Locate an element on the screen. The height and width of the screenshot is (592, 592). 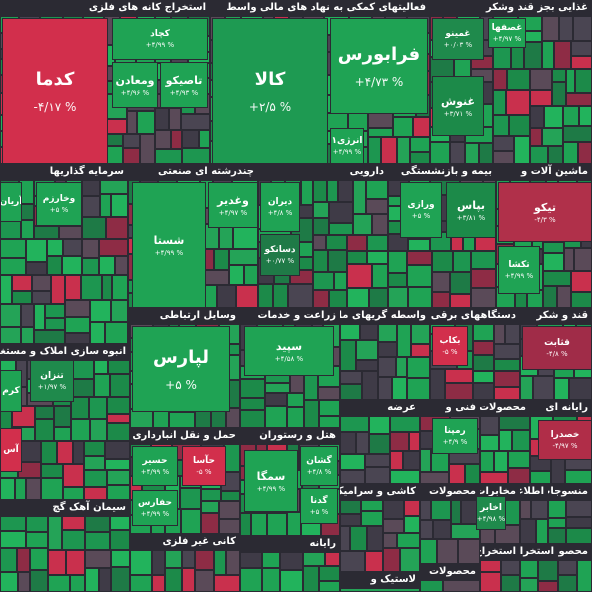
change: -۵ % is located at coordinates (450, 352).